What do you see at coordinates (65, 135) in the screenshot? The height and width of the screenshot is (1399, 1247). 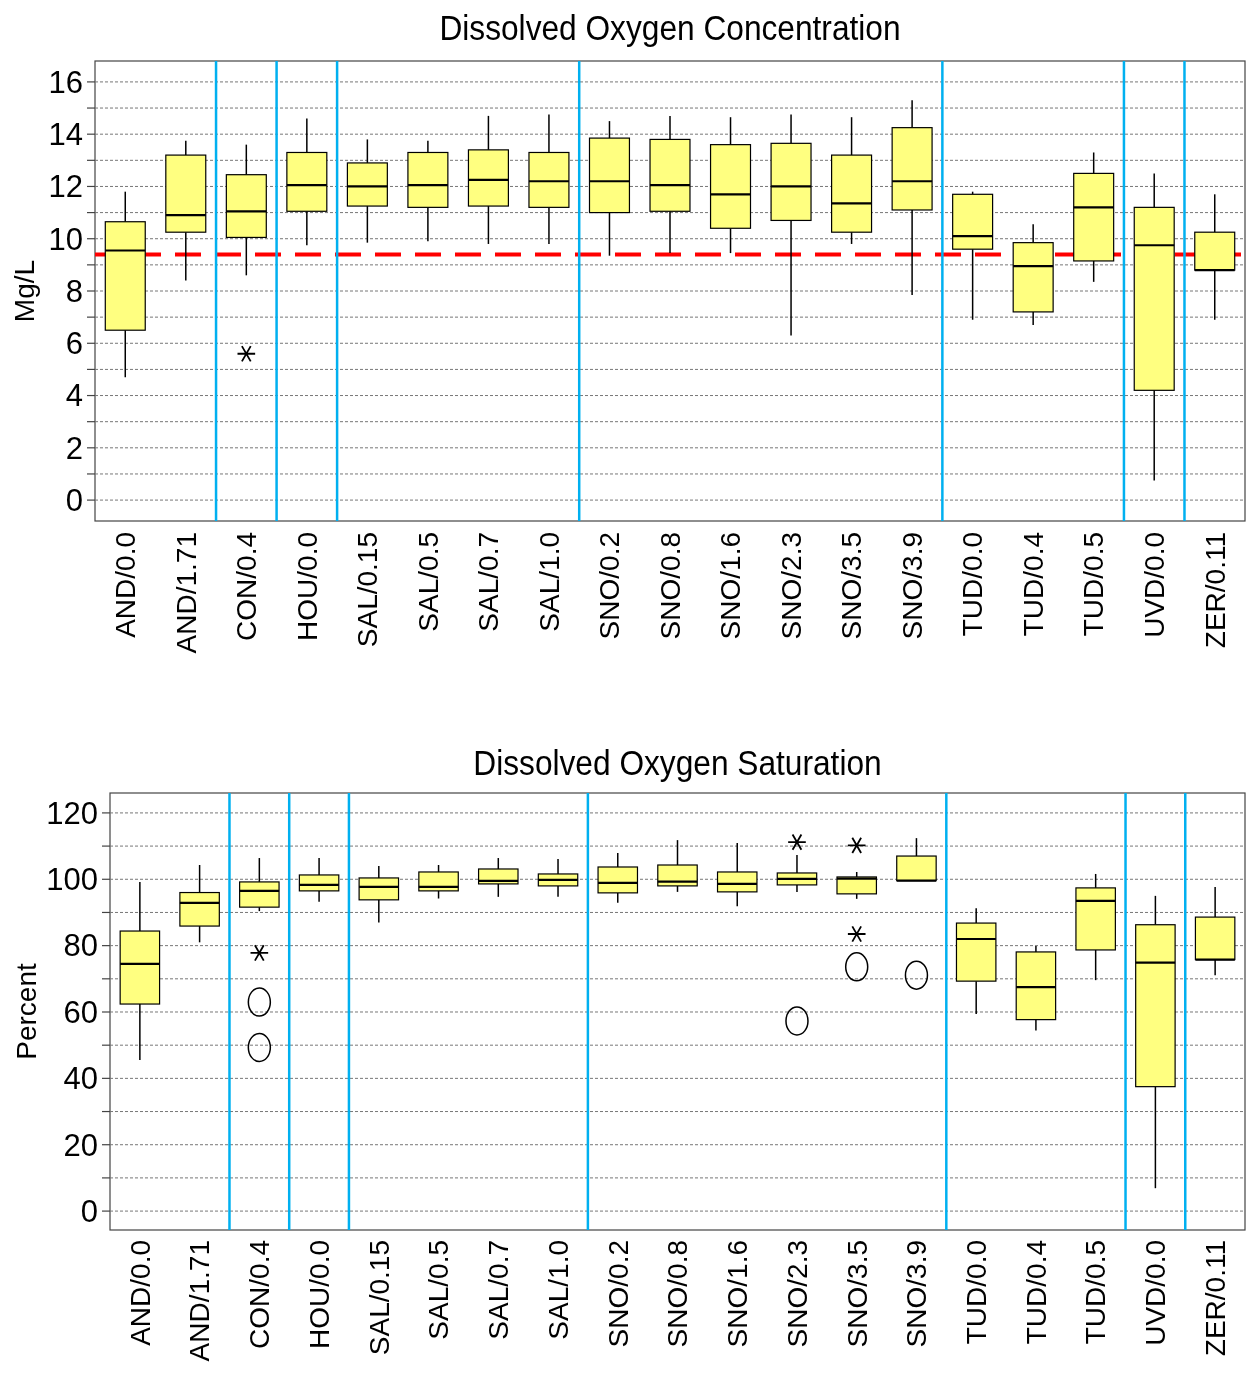 I see `y-tick-label: 14` at bounding box center [65, 135].